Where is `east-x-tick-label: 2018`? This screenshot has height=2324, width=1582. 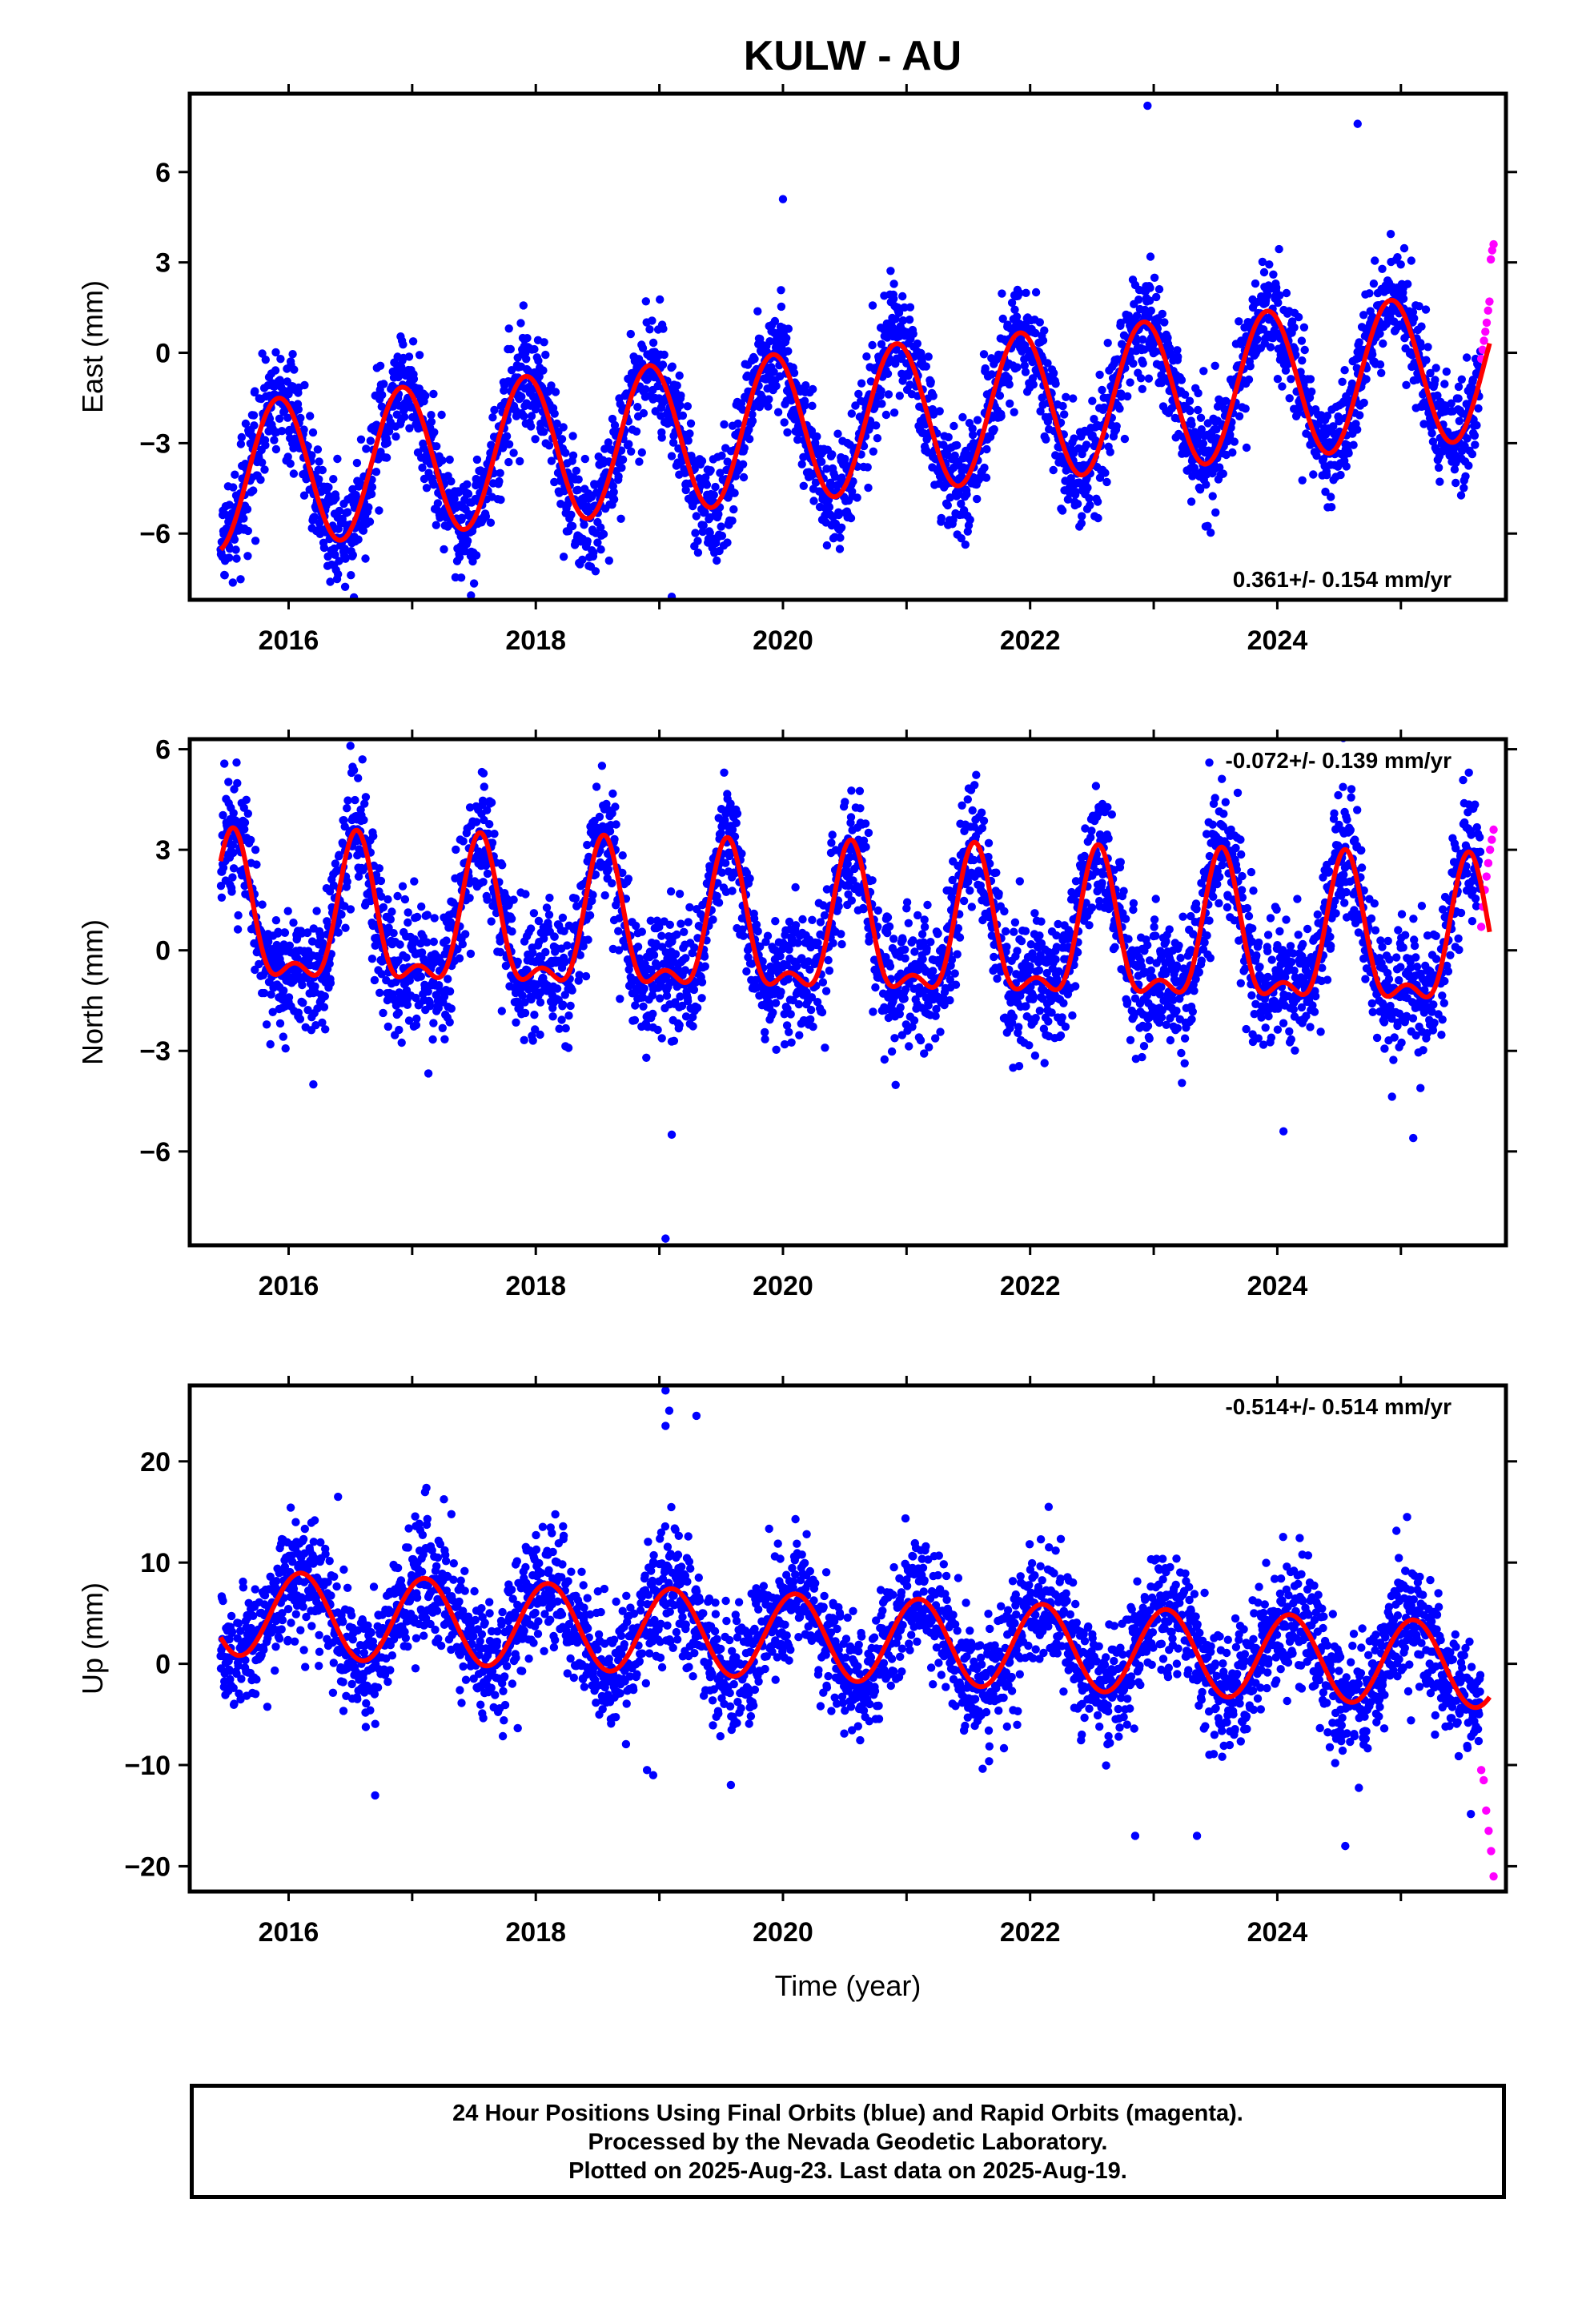
east-x-tick-label: 2018 is located at coordinates (535, 640).